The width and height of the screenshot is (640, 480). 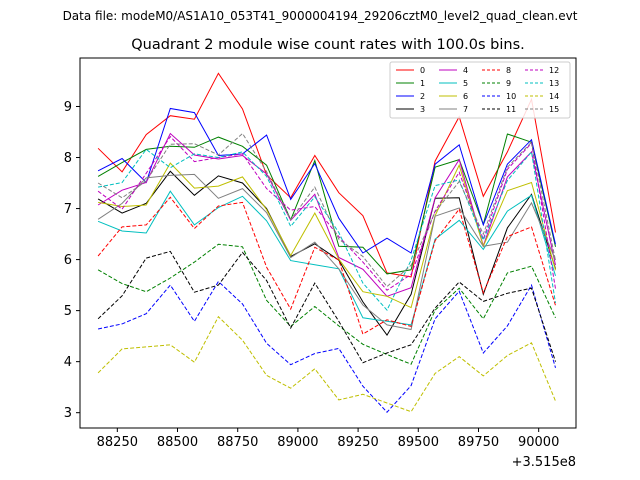 What do you see at coordinates (357, 442) in the screenshot?
I see `x-tick-label: 89250` at bounding box center [357, 442].